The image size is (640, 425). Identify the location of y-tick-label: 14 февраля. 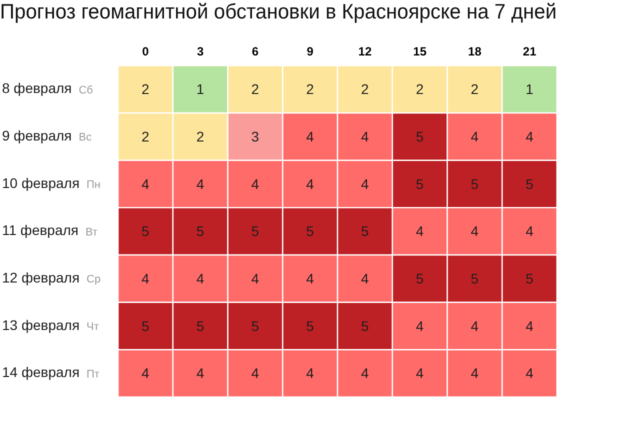
(41, 372).